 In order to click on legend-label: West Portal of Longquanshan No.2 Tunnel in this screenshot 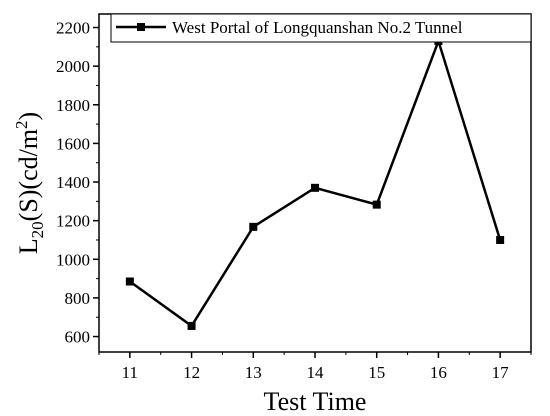, I will do `click(317, 27)`.